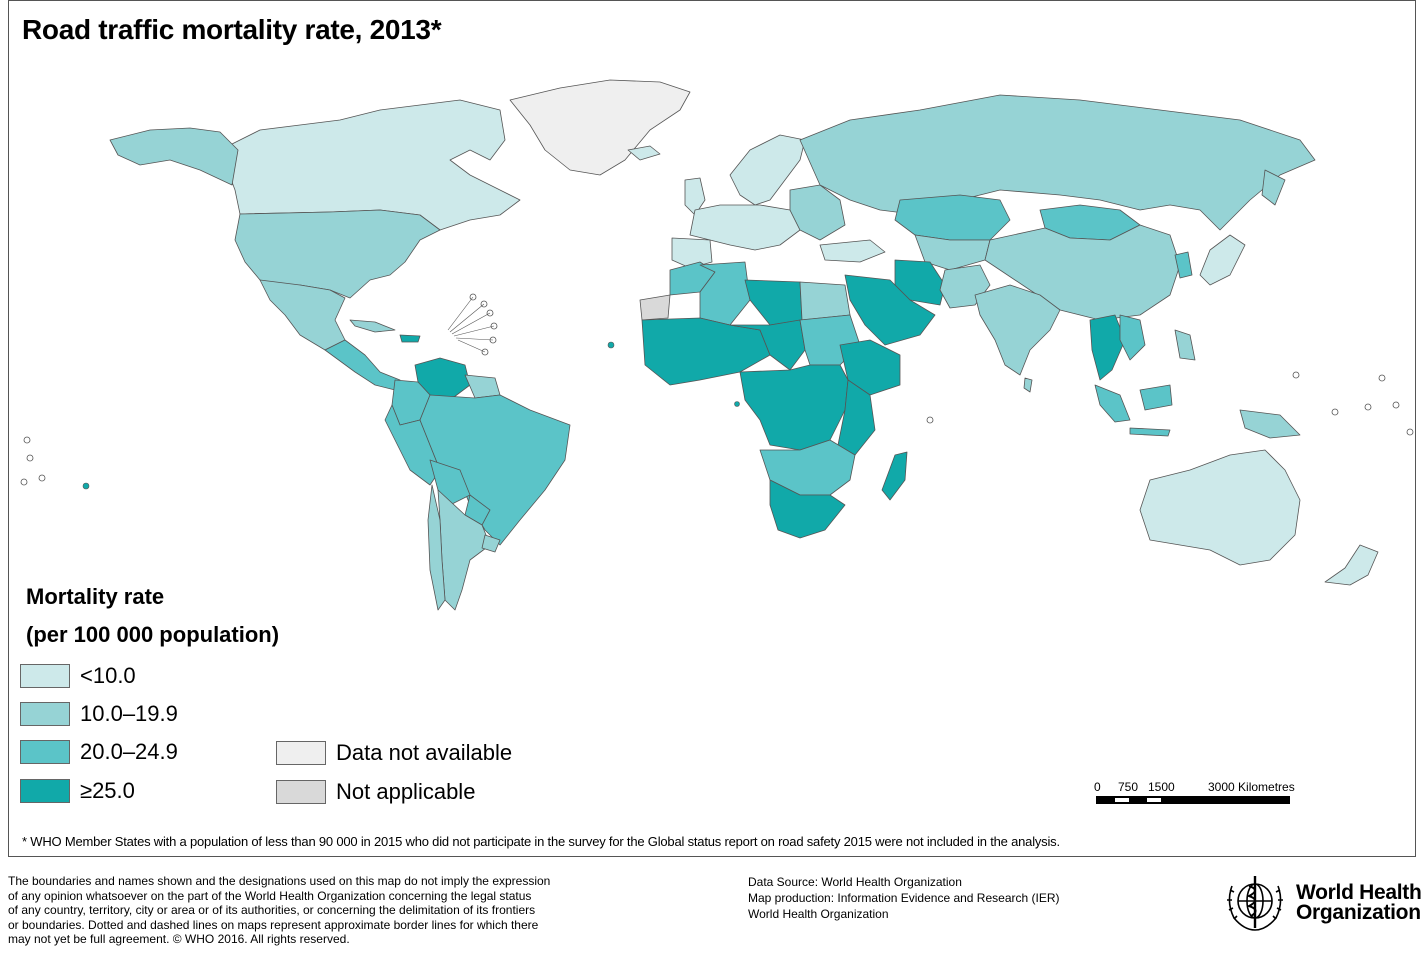 The height and width of the screenshot is (959, 1426). I want to click on region-philippines, so click(1185, 345).